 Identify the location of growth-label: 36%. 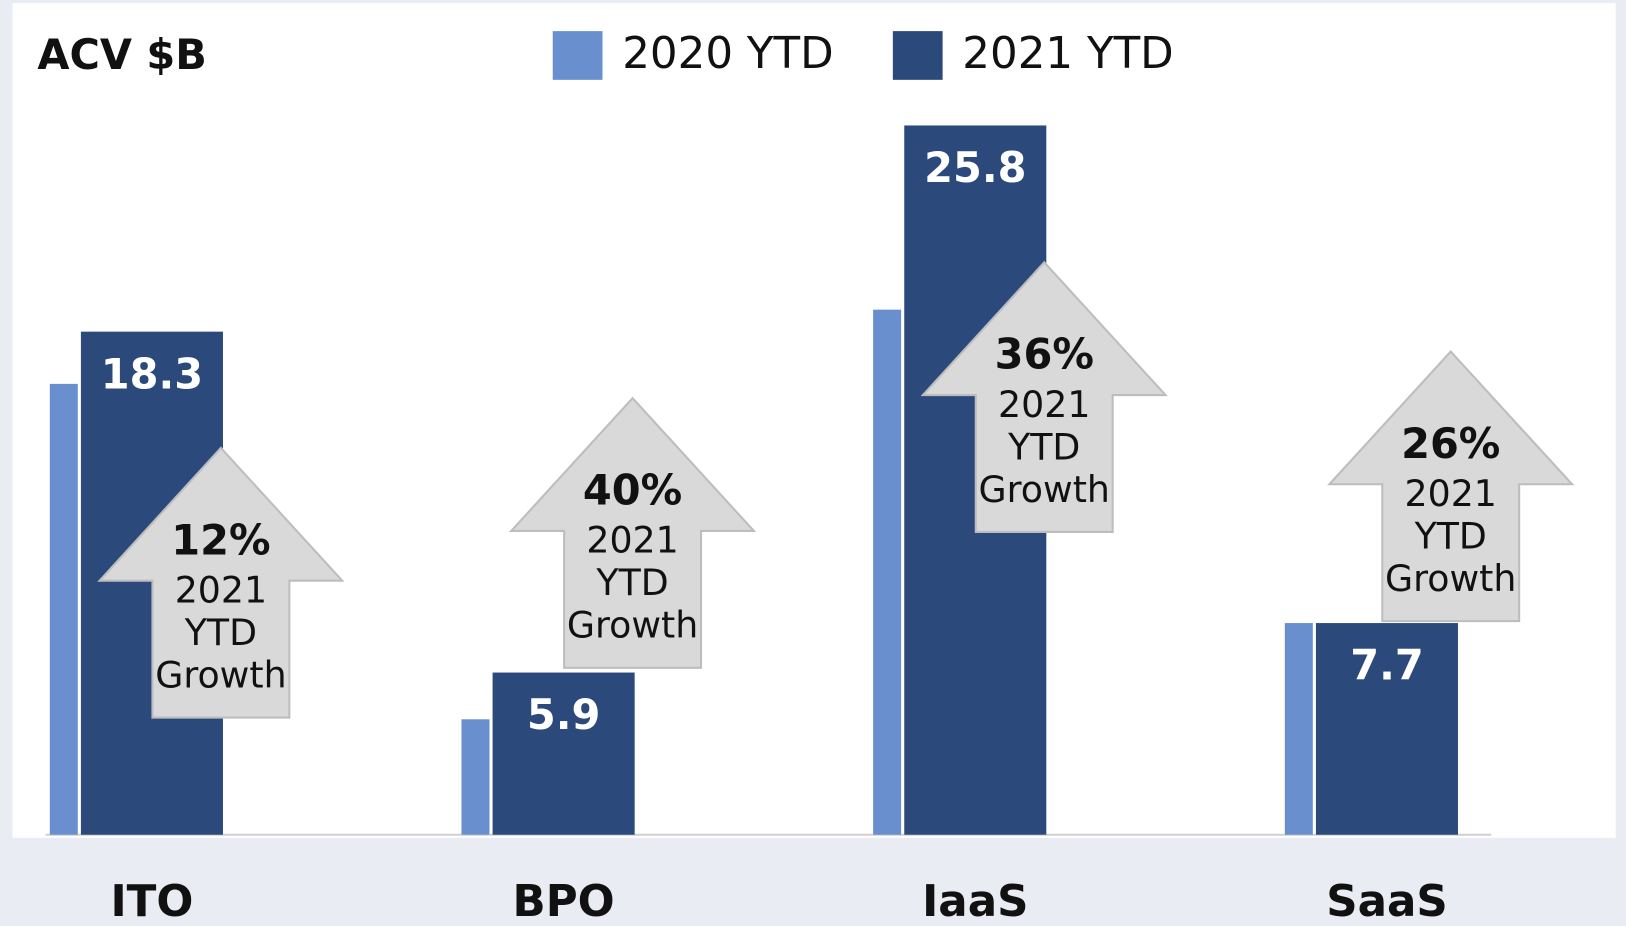
(1044, 355).